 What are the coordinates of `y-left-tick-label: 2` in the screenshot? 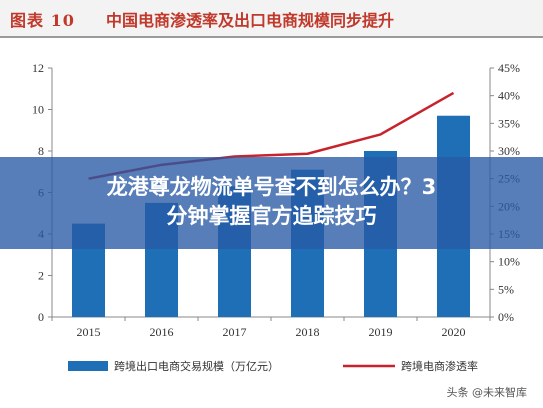 It's located at (41, 276).